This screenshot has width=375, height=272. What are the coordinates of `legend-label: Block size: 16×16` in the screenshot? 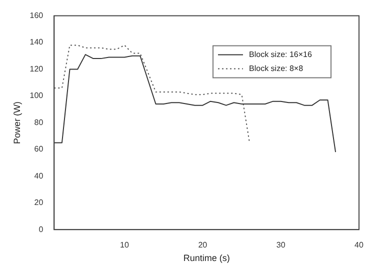 It's located at (280, 55).